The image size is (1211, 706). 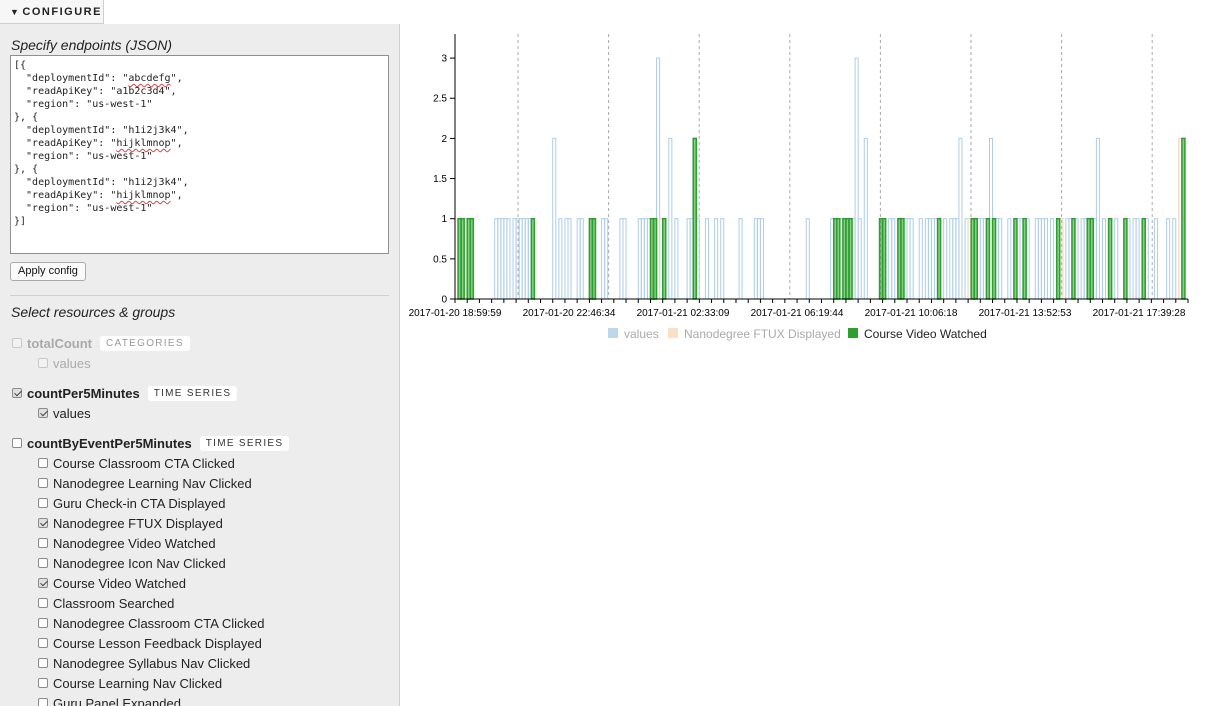 What do you see at coordinates (641, 334) in the screenshot?
I see `legend-label: values` at bounding box center [641, 334].